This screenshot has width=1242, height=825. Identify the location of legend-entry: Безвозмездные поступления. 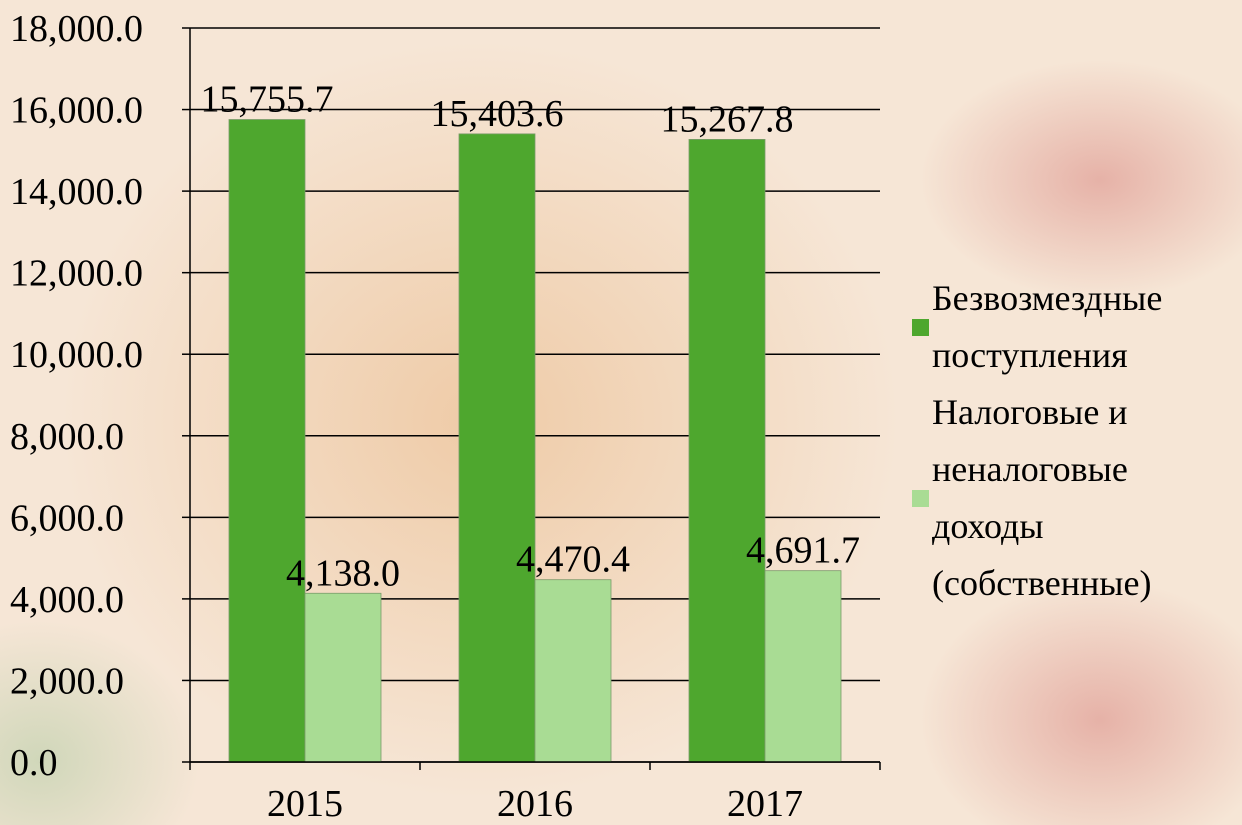
(1077, 327).